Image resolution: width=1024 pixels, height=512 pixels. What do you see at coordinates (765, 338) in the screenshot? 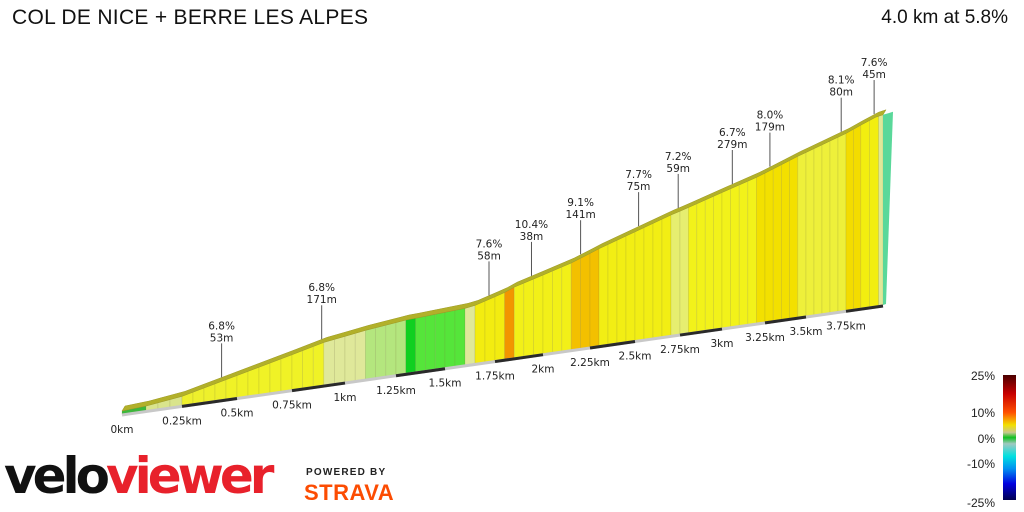
I see `distance-tick-label: 3.25km` at bounding box center [765, 338].